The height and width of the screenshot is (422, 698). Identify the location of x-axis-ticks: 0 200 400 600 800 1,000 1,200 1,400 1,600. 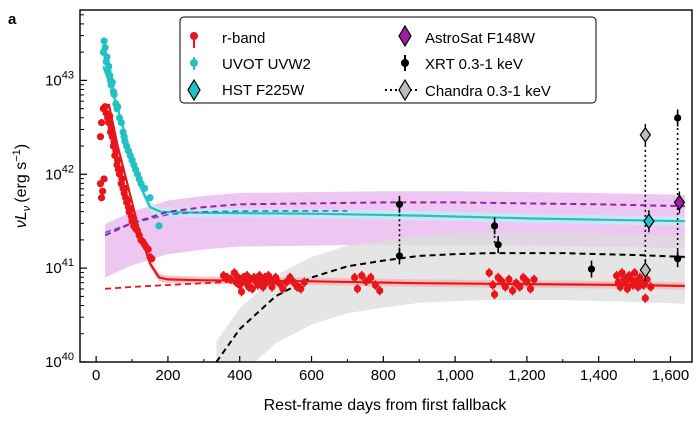
(390, 370).